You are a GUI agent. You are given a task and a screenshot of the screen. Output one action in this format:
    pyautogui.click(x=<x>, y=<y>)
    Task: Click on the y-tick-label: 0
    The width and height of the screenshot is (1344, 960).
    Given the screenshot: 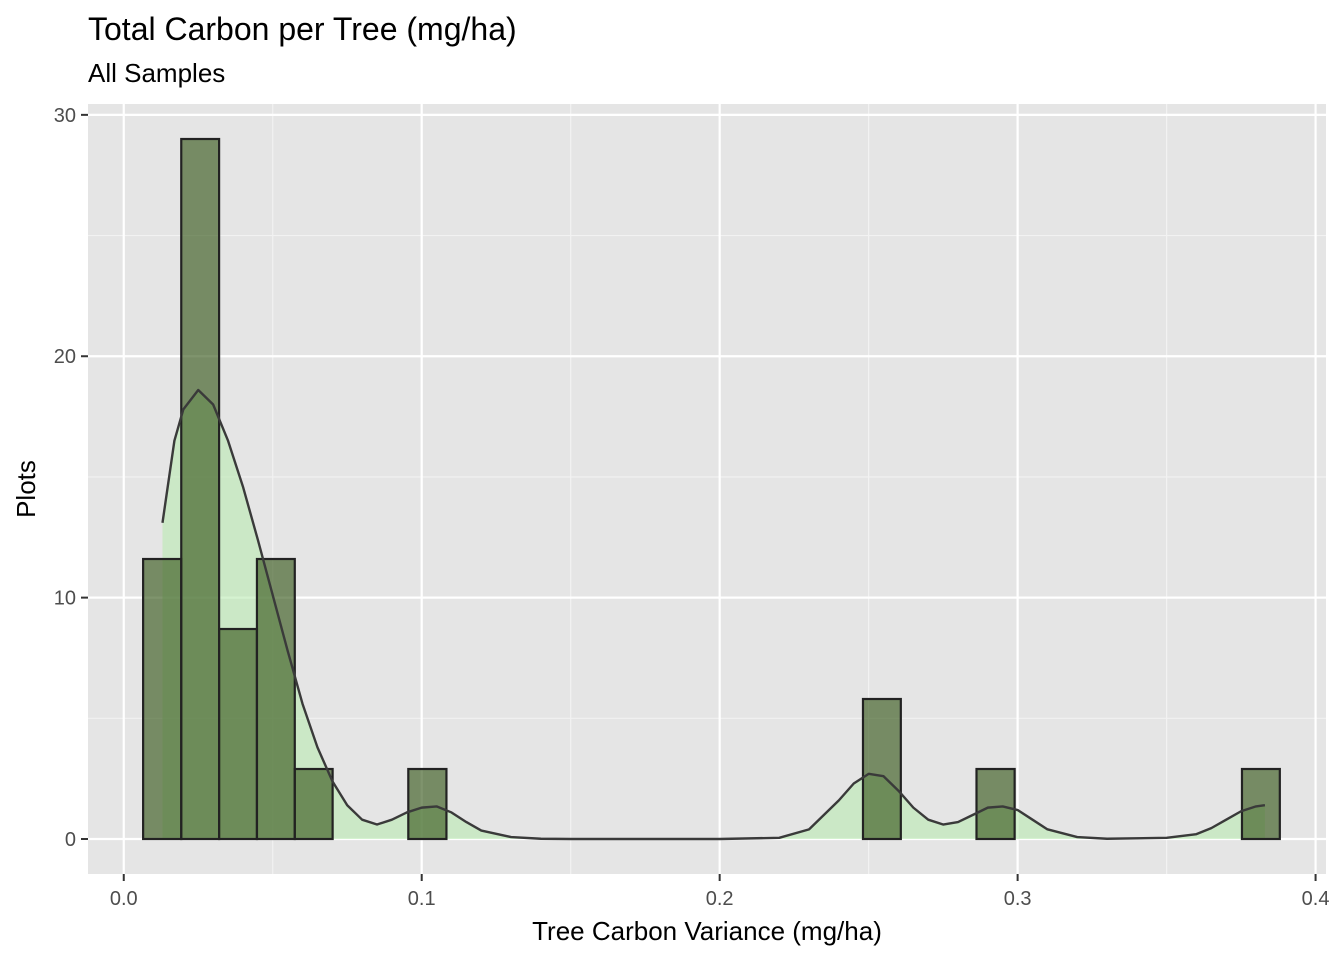 What is the action you would take?
    pyautogui.click(x=70, y=840)
    